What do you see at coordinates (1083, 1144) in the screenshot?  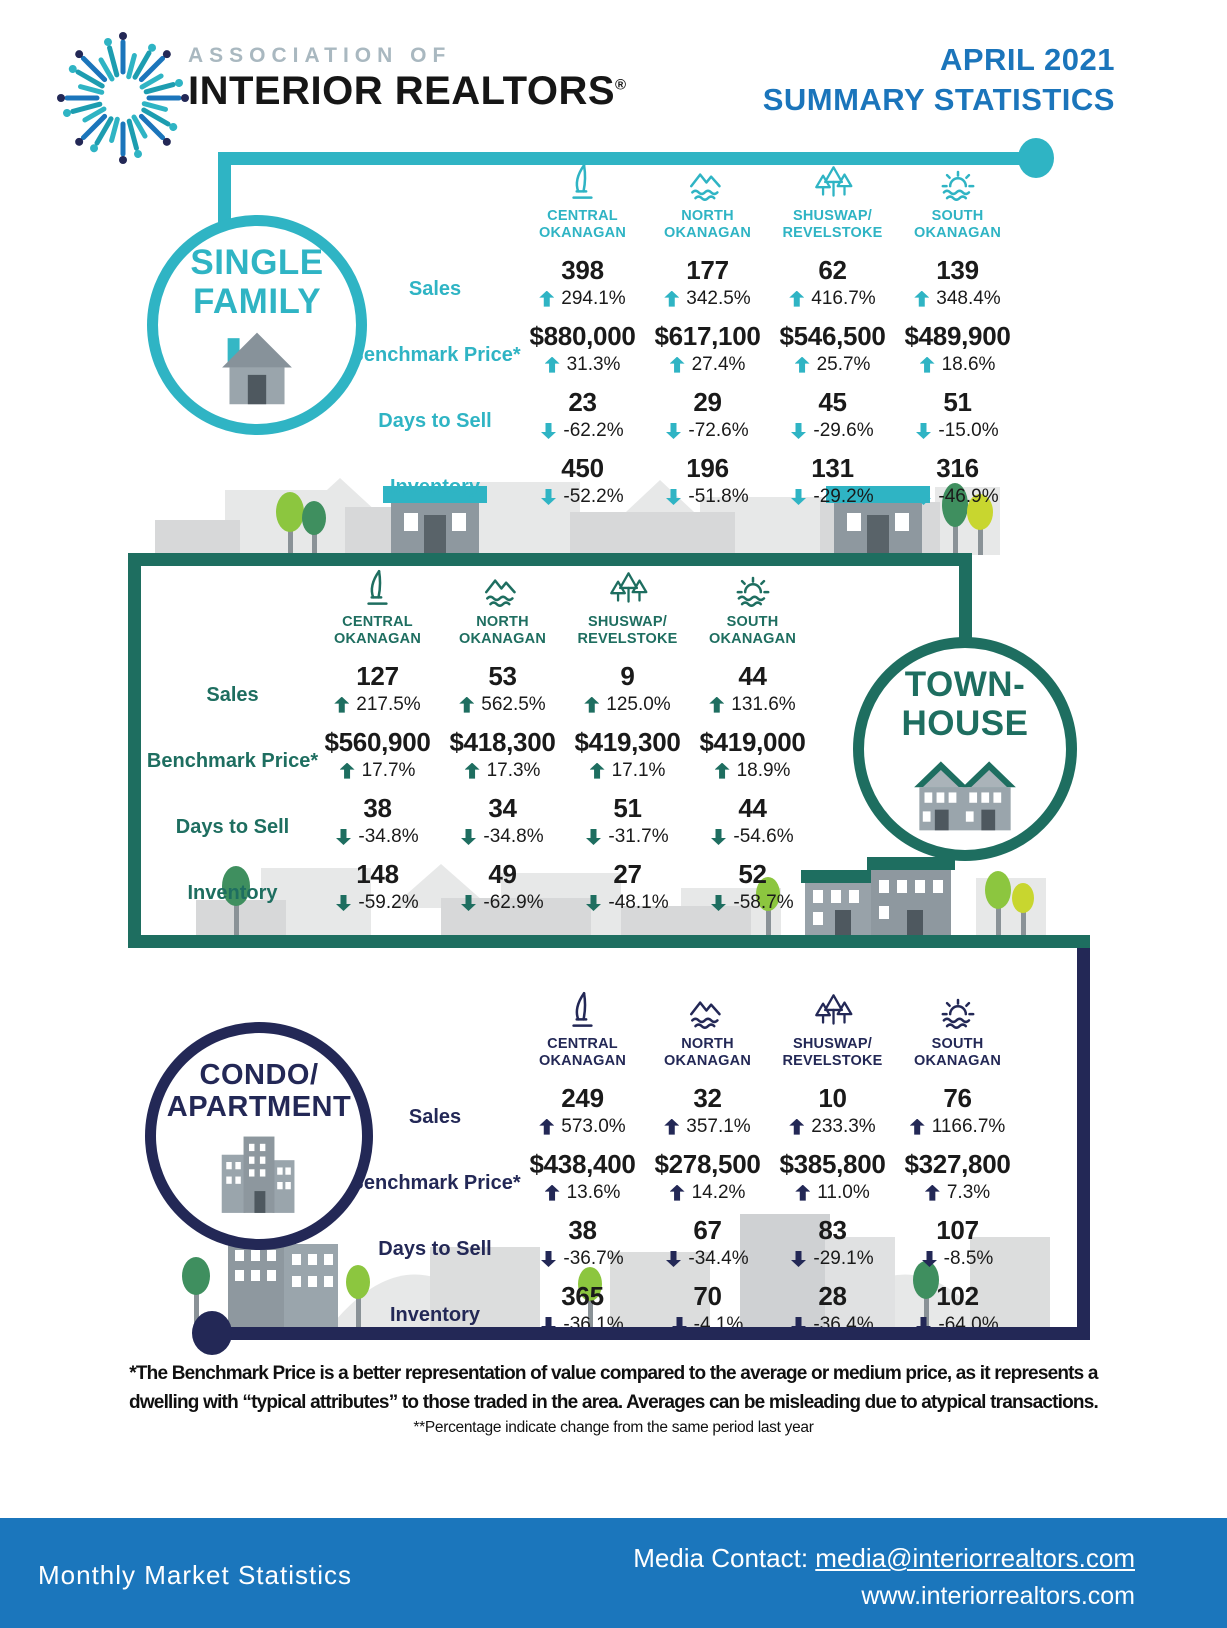 I see `co-border-right` at bounding box center [1083, 1144].